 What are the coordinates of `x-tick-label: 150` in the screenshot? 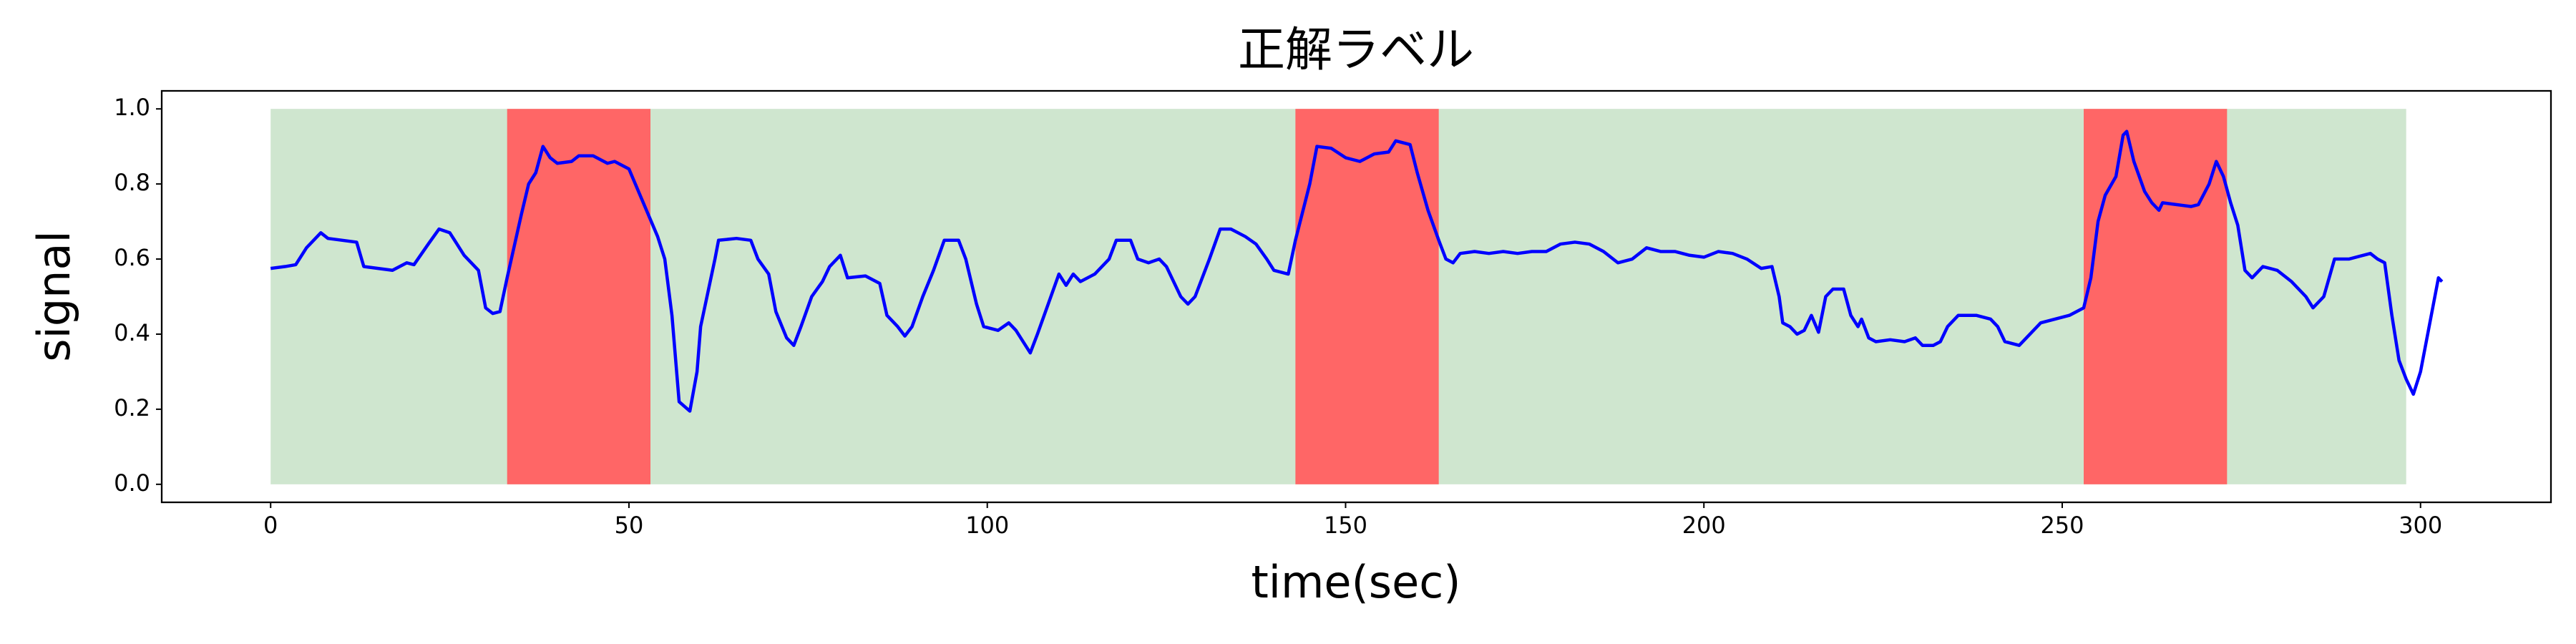 It's located at (1345, 525).